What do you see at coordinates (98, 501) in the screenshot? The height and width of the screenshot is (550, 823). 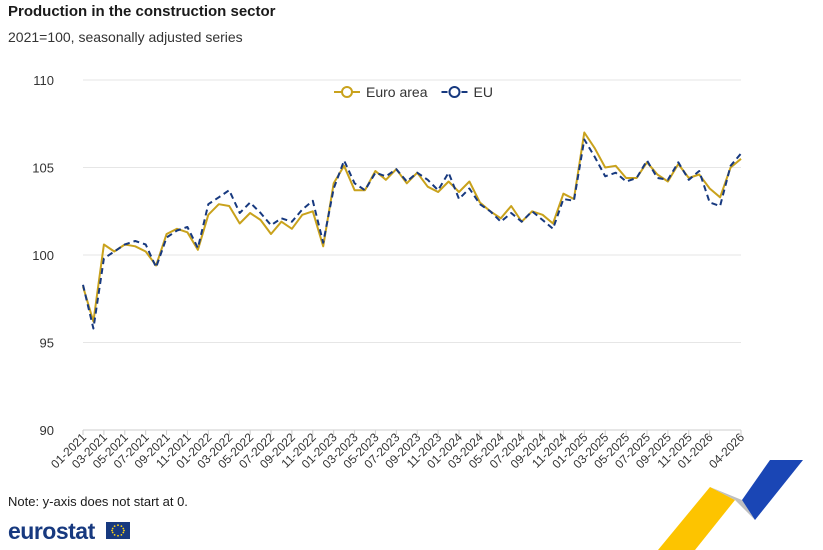 I see `footnote: Note: y-axis does not start at 0.` at bounding box center [98, 501].